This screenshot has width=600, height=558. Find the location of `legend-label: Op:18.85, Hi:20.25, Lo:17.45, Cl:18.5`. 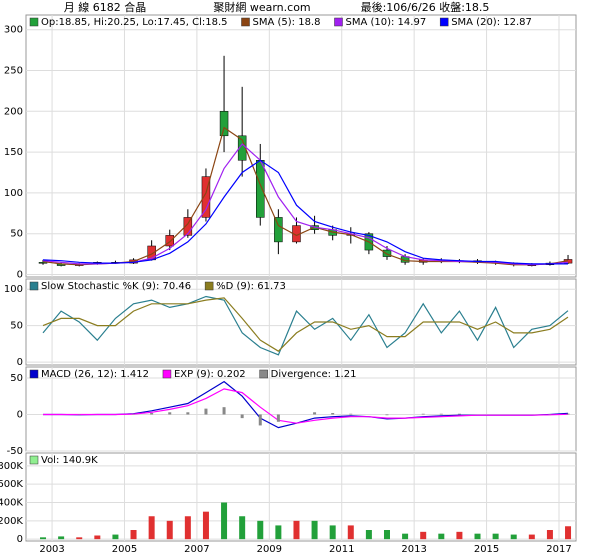

legend-label: Op:18.85, Hi:20.25, Lo:17.45, Cl:18.5 is located at coordinates (134, 22).